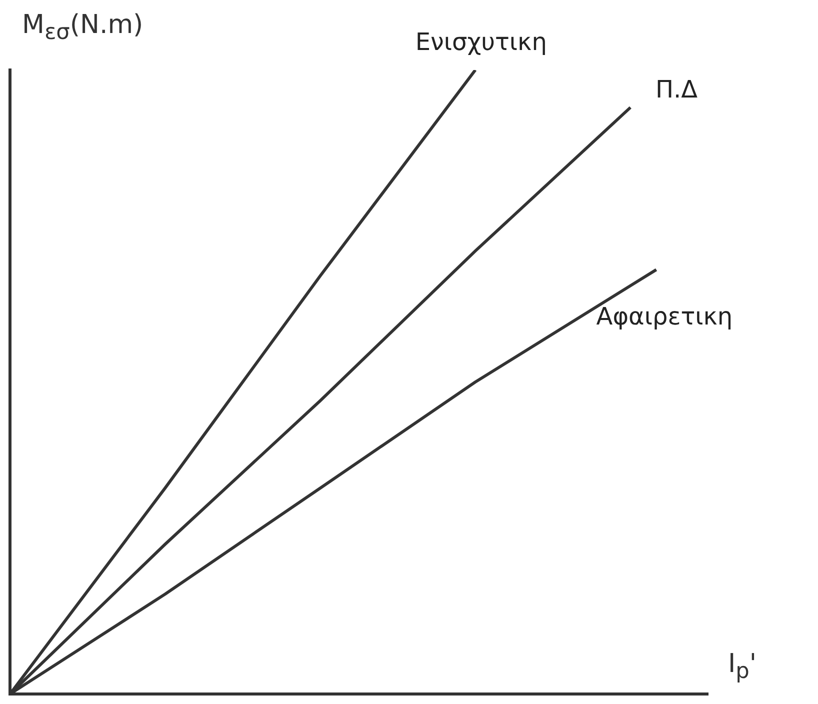 This screenshot has height=704, width=818. I want to click on x-axis-title: I$_{p}$', so click(742, 666).